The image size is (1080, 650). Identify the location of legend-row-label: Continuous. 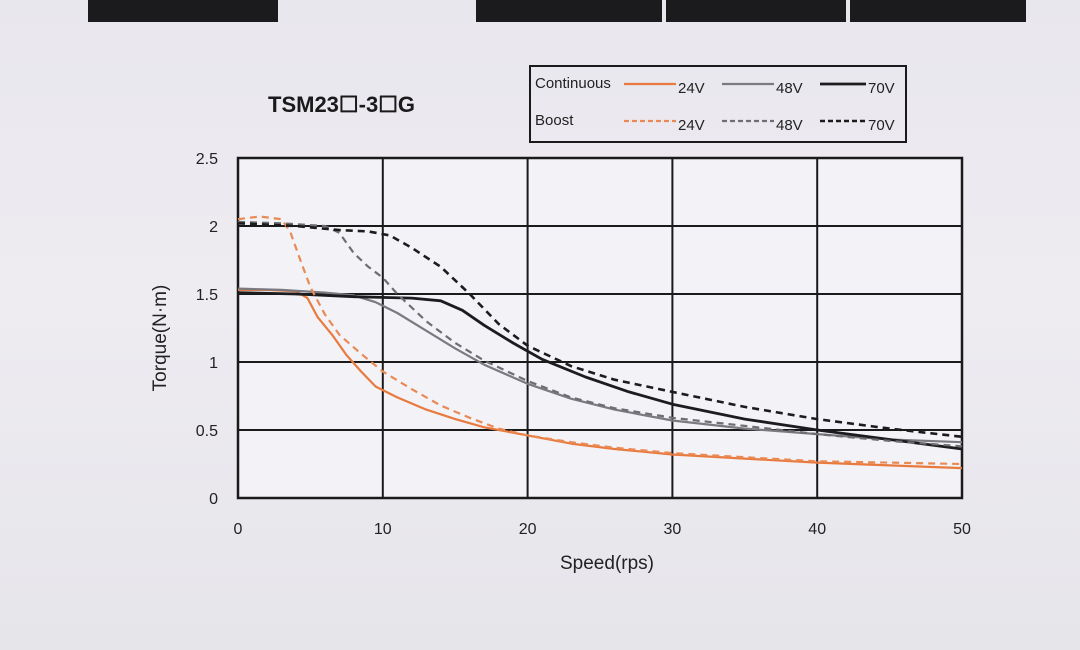
(573, 83).